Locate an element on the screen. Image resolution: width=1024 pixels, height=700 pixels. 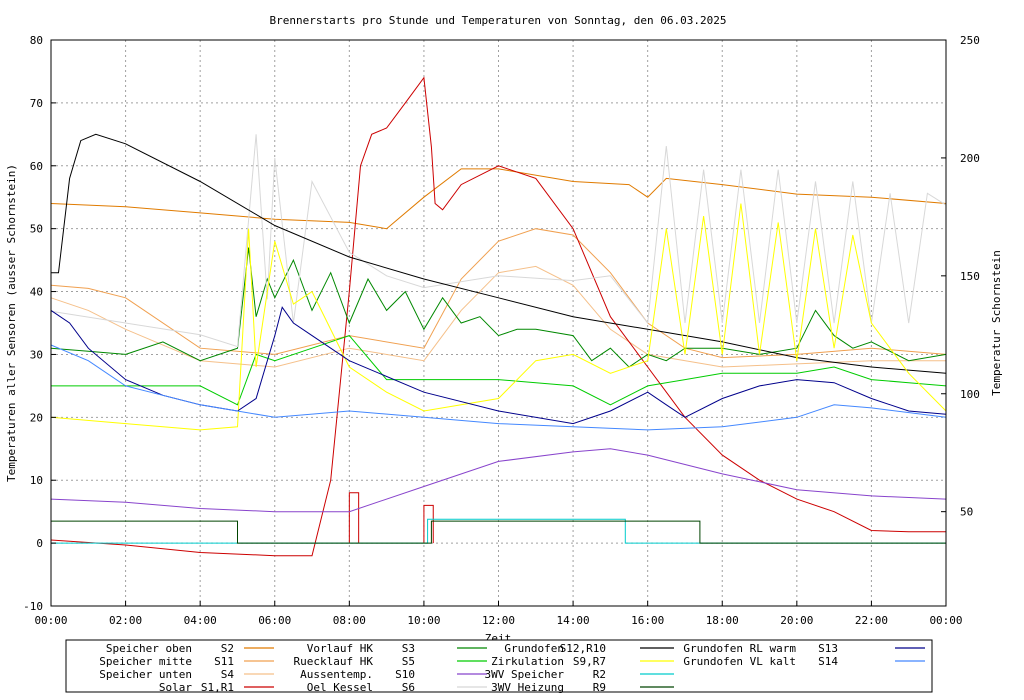
legend-label: Speicher oben is located at coordinates (149, 648).